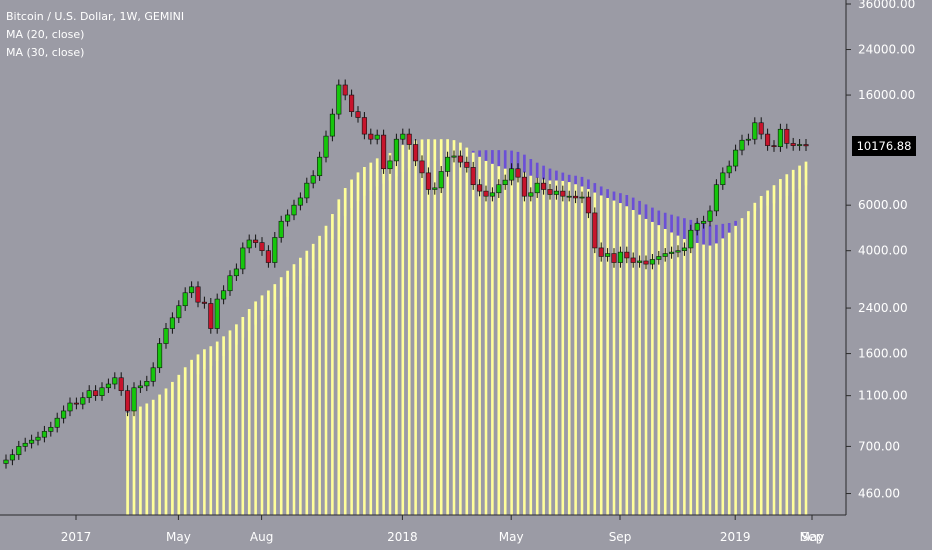 The width and height of the screenshot is (932, 550). What do you see at coordinates (76, 537) in the screenshot?
I see `time-tick-label: 2017` at bounding box center [76, 537].